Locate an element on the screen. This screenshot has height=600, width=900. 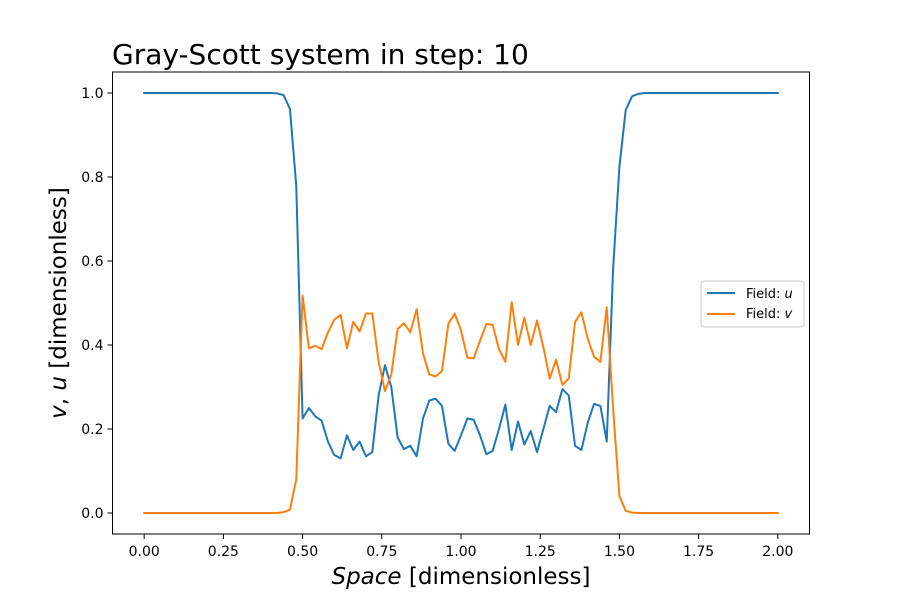
legend-label-u: Field: u is located at coordinates (769, 294).